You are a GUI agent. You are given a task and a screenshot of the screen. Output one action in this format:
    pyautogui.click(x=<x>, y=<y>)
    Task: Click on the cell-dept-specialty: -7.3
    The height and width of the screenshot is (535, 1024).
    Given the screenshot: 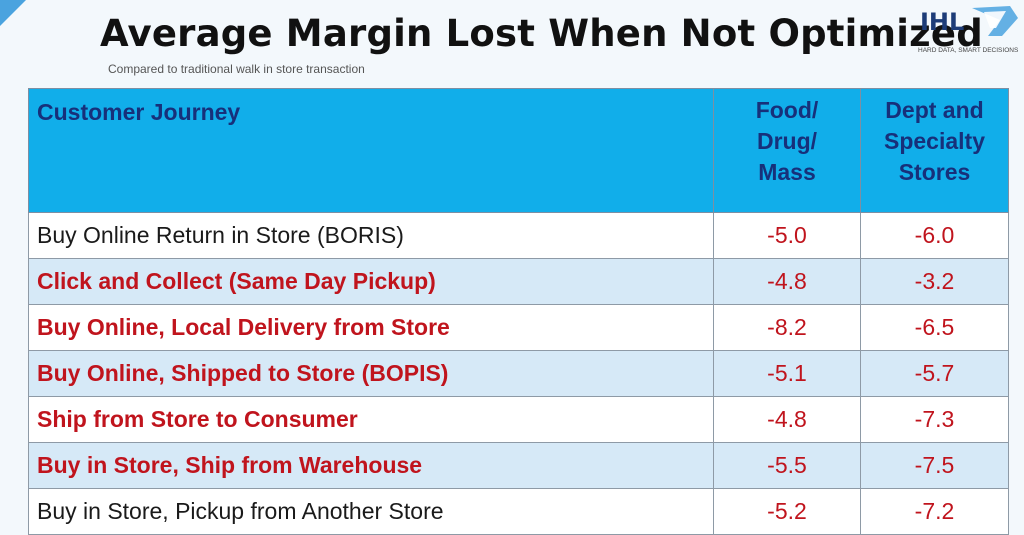 What is the action you would take?
    pyautogui.click(x=934, y=419)
    